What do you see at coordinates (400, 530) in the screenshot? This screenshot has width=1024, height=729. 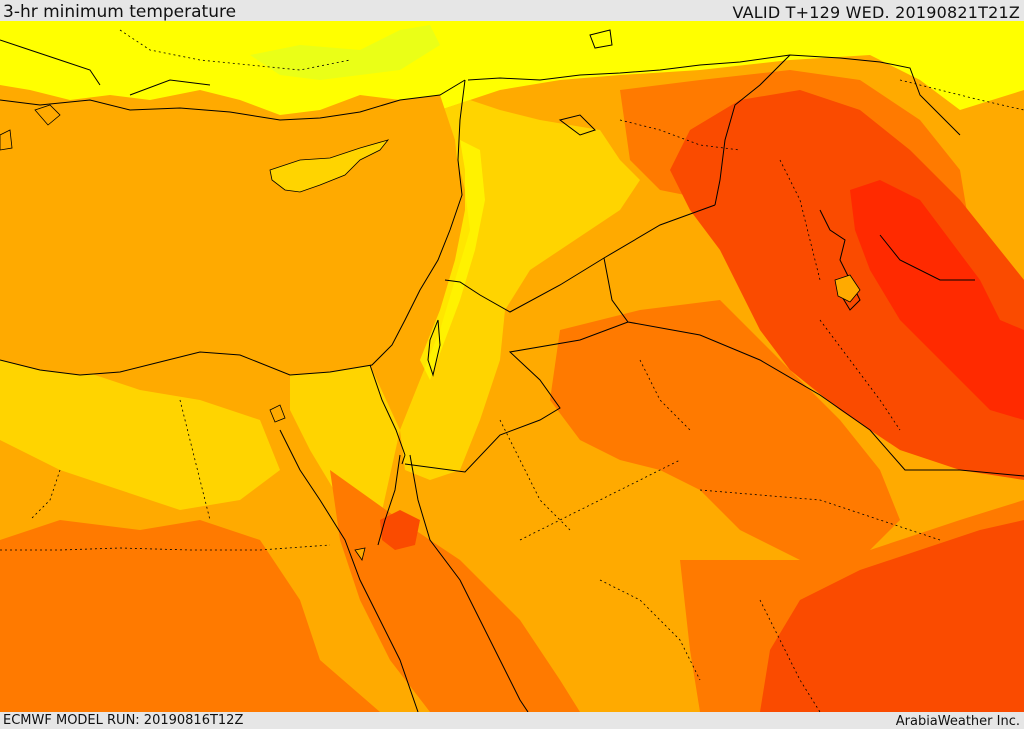 I see `zone-aqaba-hot-spot` at bounding box center [400, 530].